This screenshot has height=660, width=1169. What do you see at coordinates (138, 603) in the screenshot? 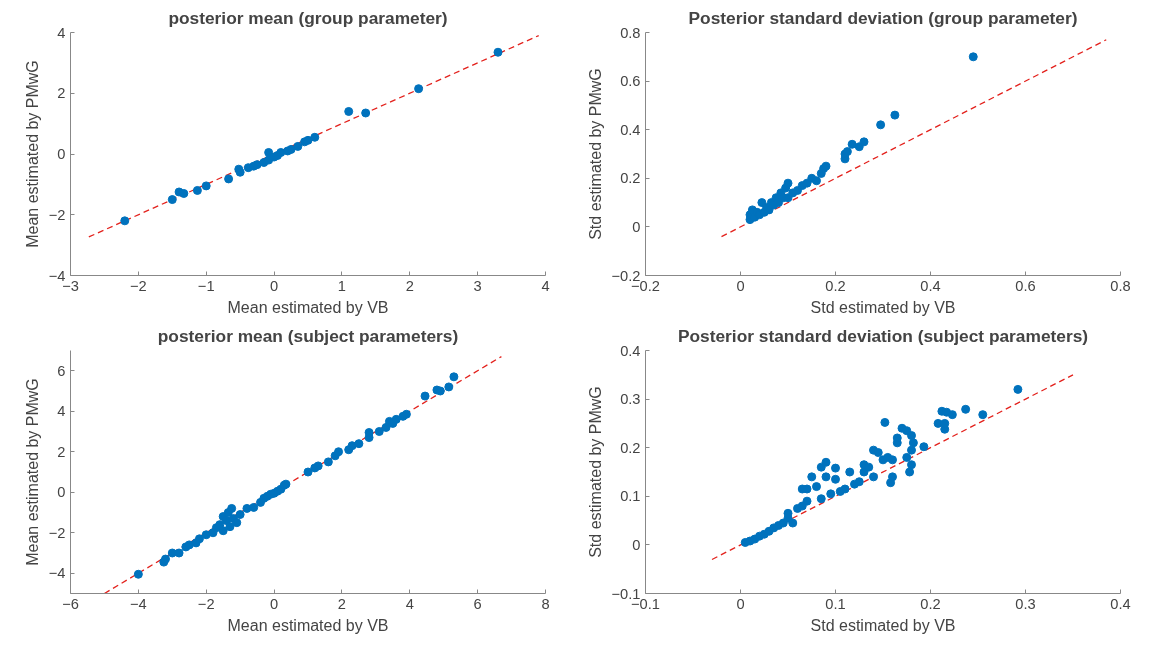
I see `x-tick-label: −4` at bounding box center [138, 603].